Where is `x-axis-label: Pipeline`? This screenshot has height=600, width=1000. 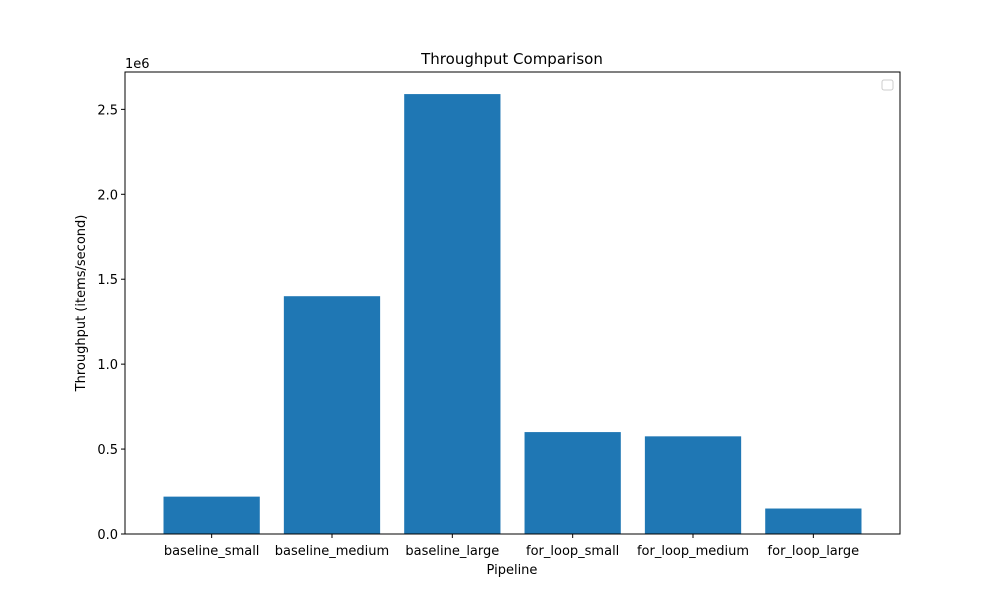
x-axis-label: Pipeline is located at coordinates (512, 570).